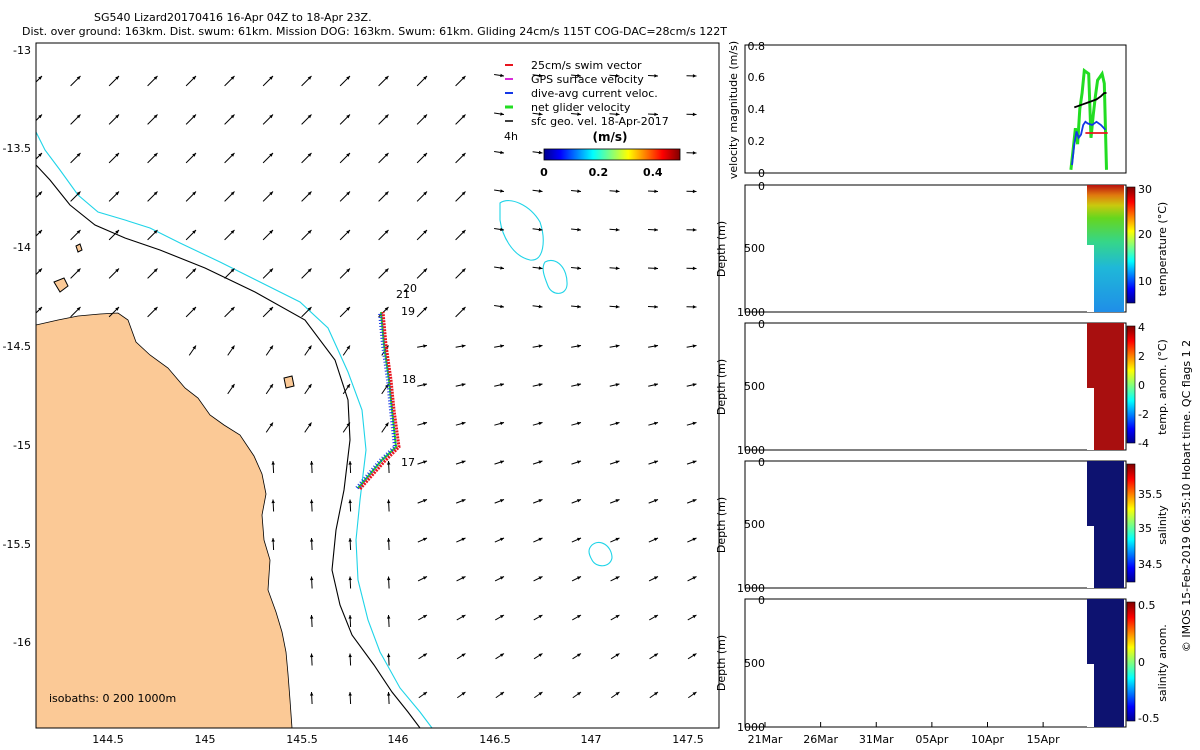 Image resolution: width=1200 pixels, height=750 pixels. I want to click on velocity-ylabel: velocity magnitude (m/s), so click(733, 110).